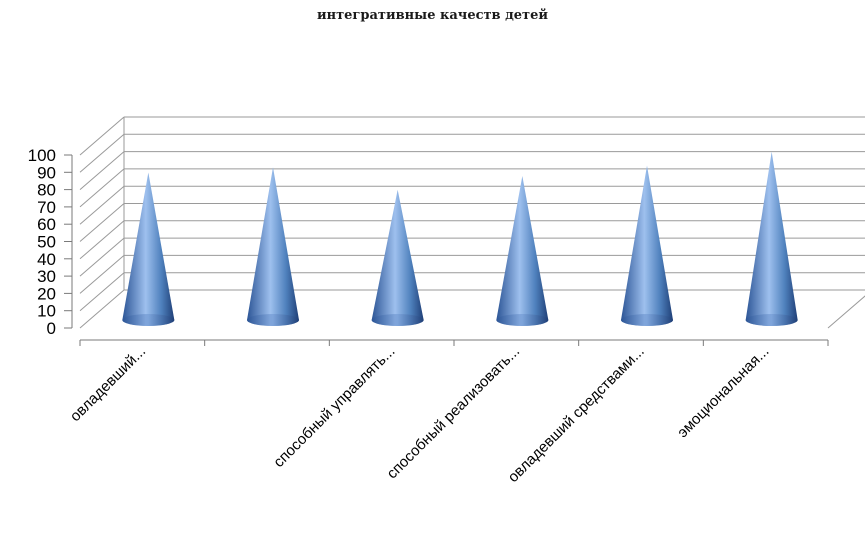 Image resolution: width=865 pixels, height=533 pixels. What do you see at coordinates (846, 312) in the screenshot?
I see `floor-right-edge` at bounding box center [846, 312].